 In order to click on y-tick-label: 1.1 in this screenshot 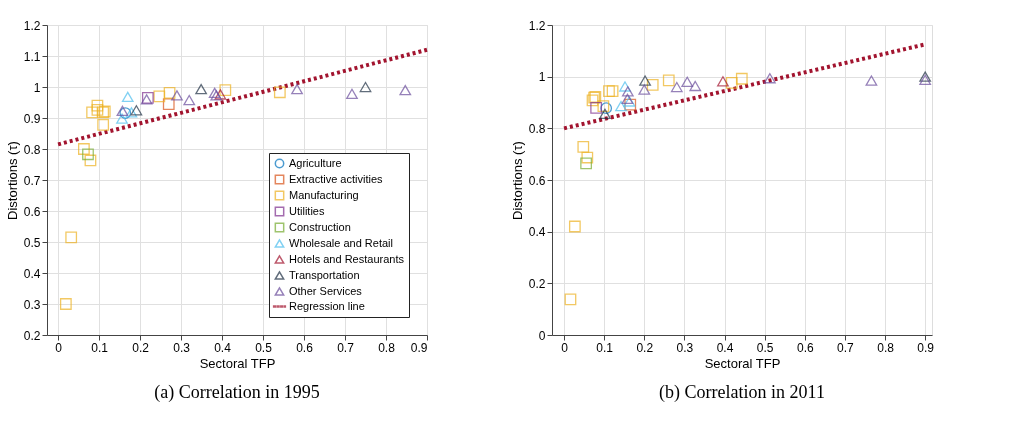, I will do `click(32, 56)`.